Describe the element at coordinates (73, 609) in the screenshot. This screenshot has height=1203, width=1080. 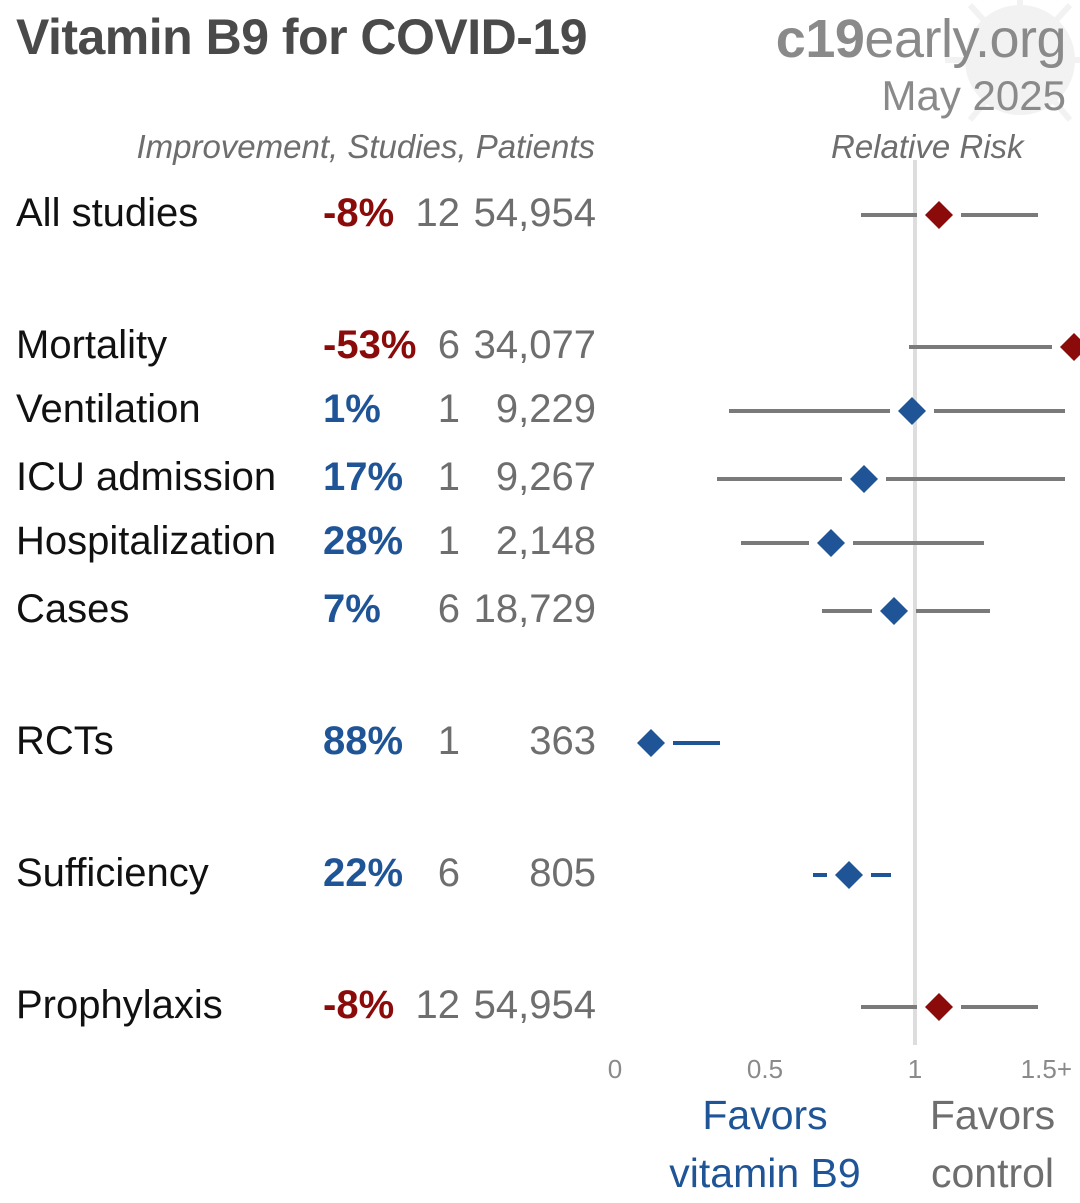
I see `row-label: Cases` at that location.